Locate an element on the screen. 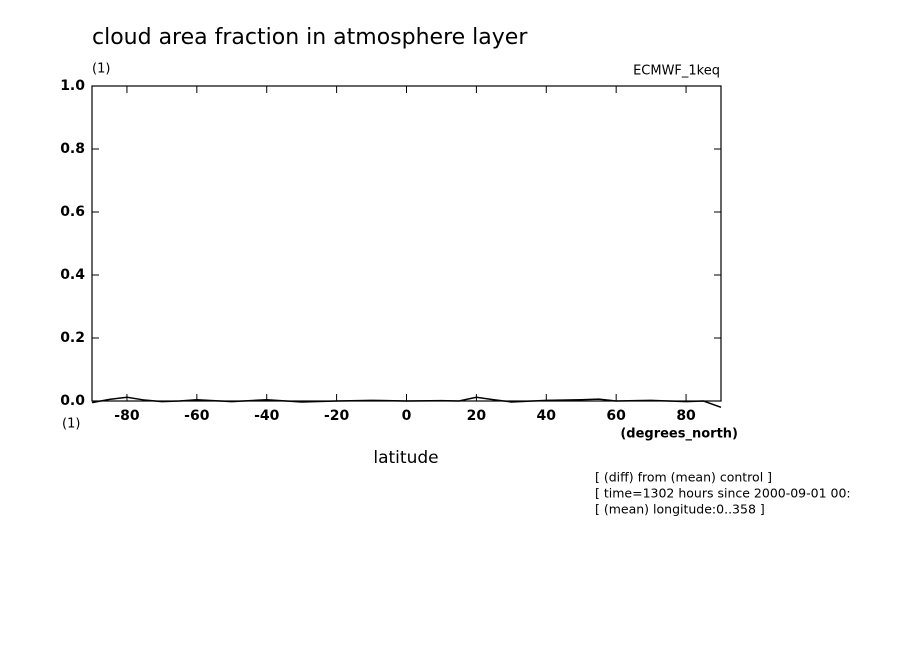 This screenshot has width=904, height=654. y-tick-label: 0.0 is located at coordinates (72, 401).